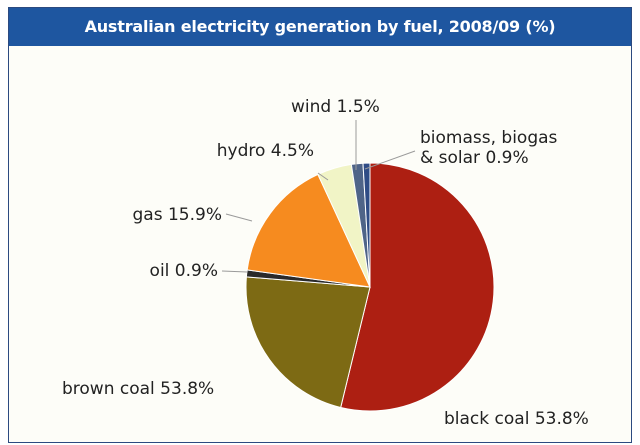  I want to click on pie-slice-black-coal, so click(417, 287).